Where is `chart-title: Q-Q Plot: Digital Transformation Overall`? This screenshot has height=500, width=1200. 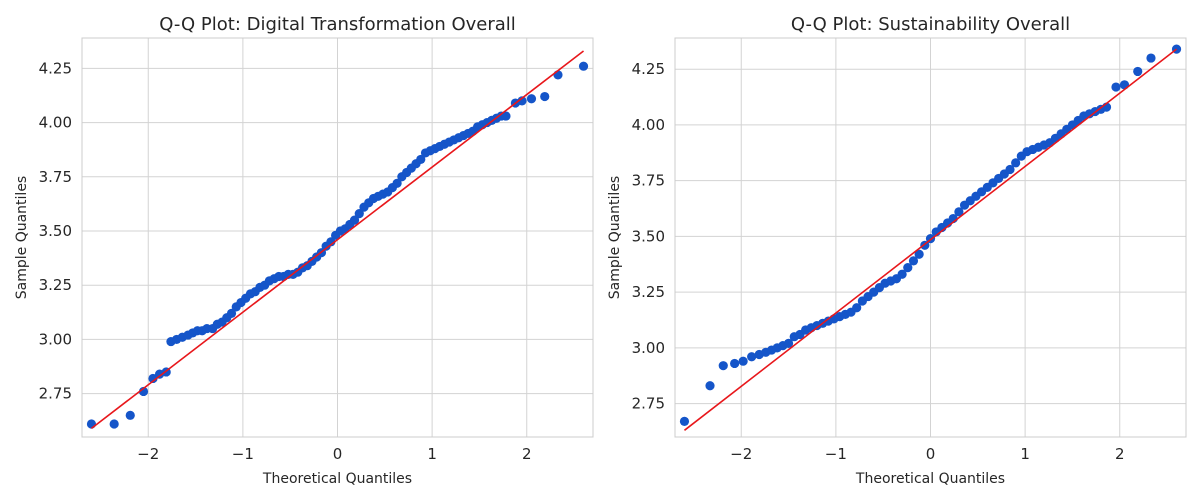
chart-title: Q-Q Plot: Digital Transformation Overall is located at coordinates (337, 24).